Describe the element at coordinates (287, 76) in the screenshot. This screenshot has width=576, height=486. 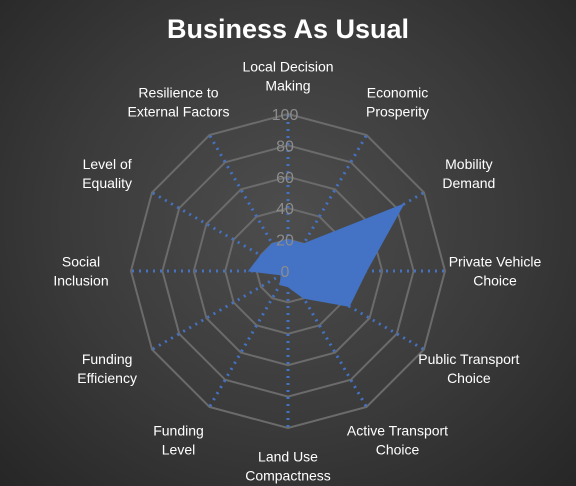
I see `axis-label-0: Local Decision Making` at that location.